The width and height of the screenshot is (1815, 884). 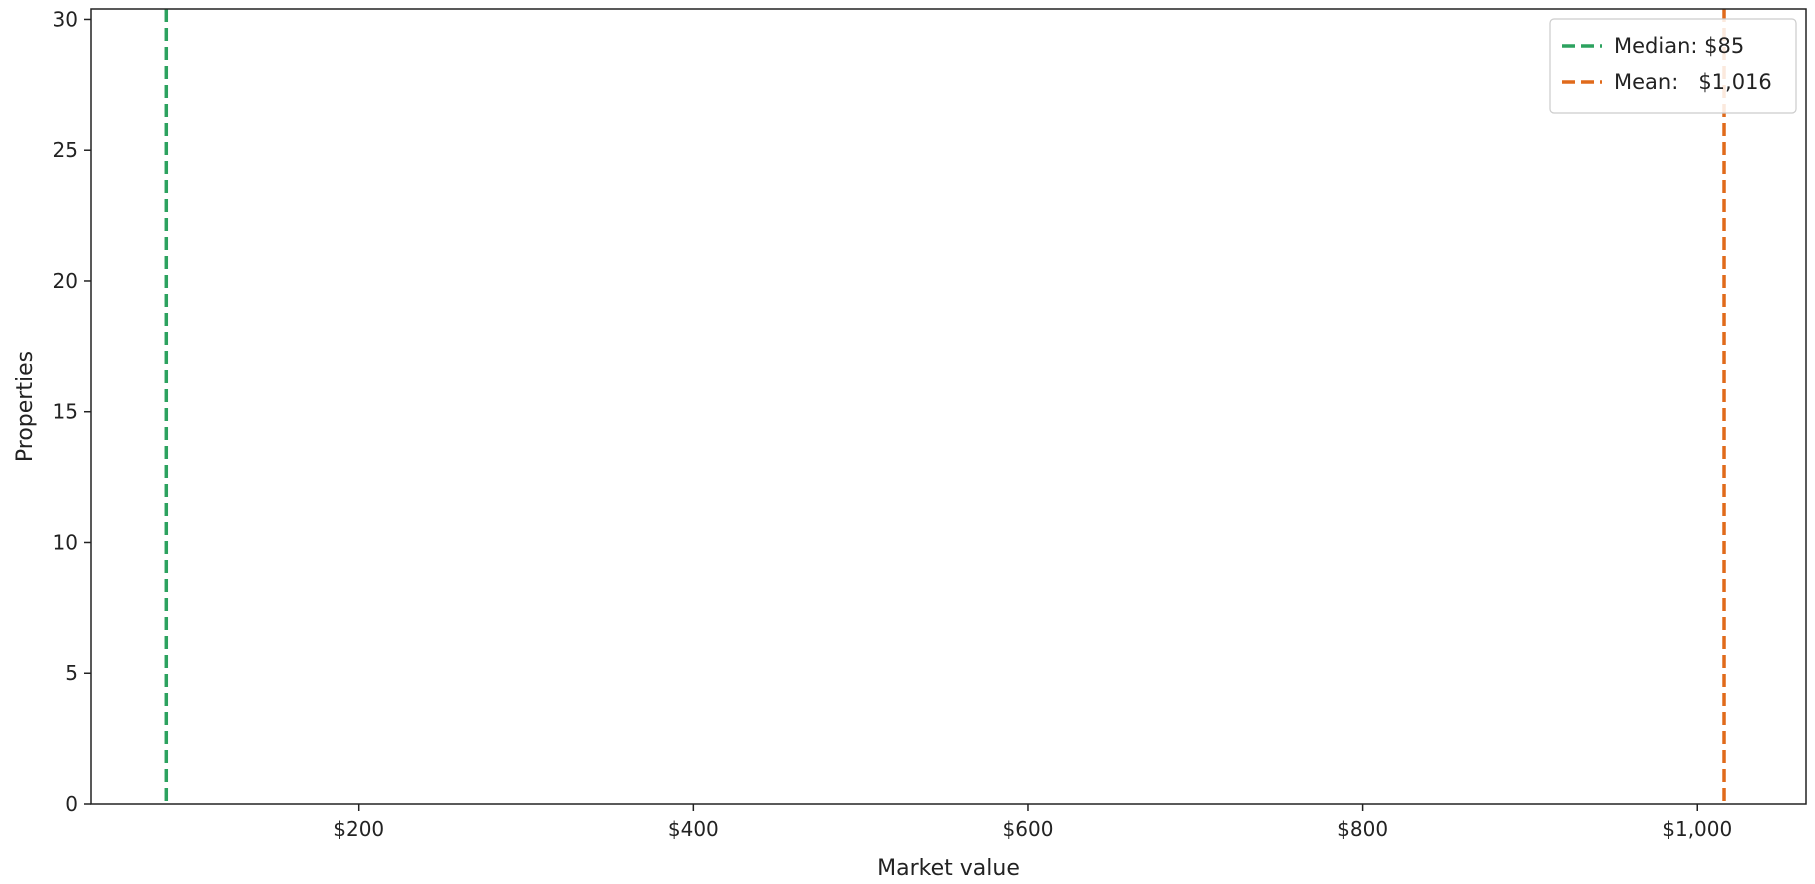 What do you see at coordinates (65, 412) in the screenshot?
I see `y-tick-label: 15` at bounding box center [65, 412].